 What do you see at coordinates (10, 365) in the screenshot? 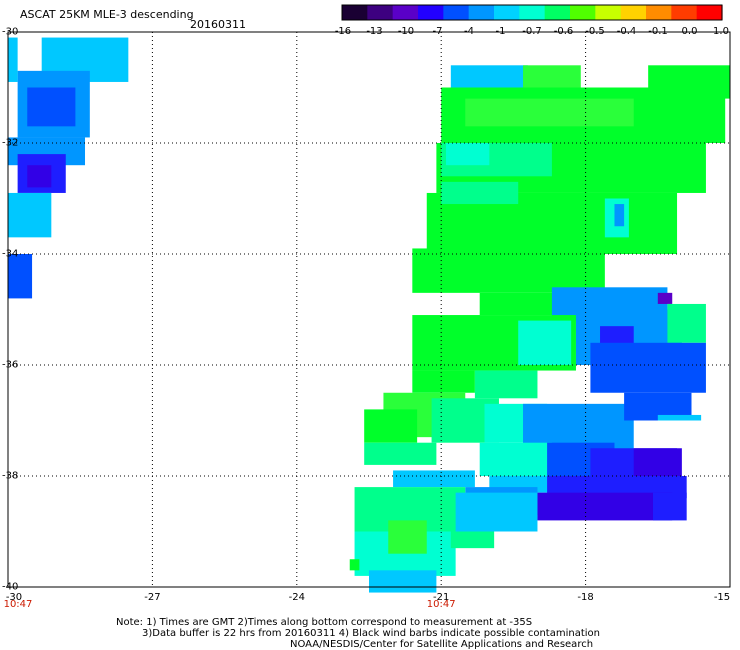
I see `latitude-label: -36` at bounding box center [10, 365].